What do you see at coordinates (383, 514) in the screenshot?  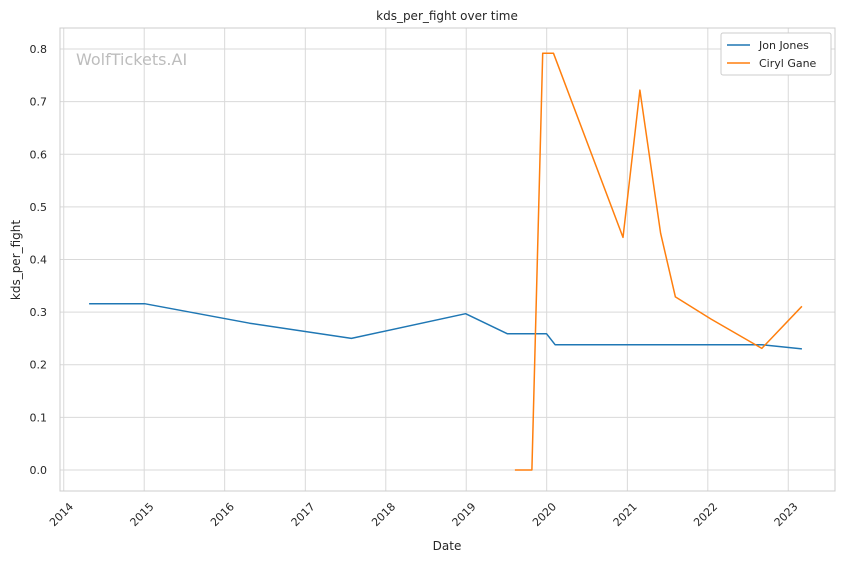 I see `x-tick-label: 2018` at bounding box center [383, 514].